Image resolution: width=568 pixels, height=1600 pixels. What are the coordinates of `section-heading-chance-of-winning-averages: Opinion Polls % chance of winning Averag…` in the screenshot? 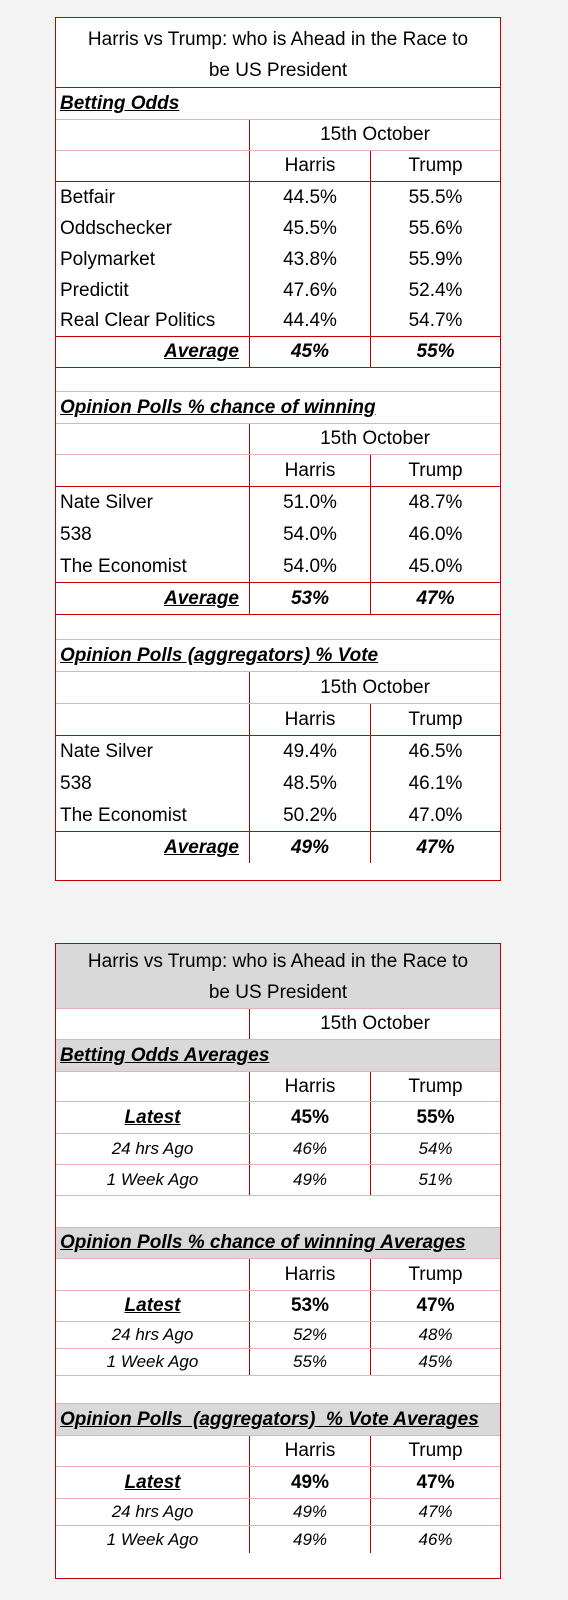 It's located at (263, 1242).